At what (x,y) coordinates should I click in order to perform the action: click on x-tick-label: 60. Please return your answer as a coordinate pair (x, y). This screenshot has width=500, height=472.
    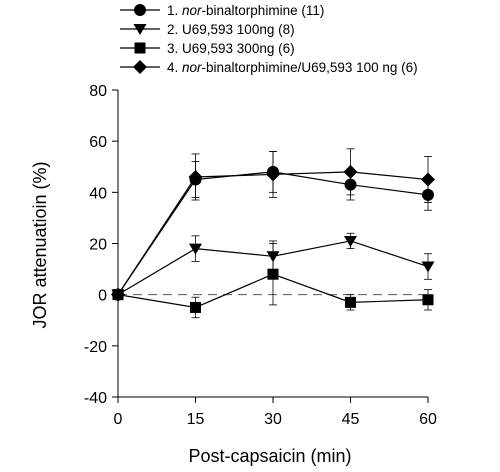
    Looking at the image, I should click on (428, 419).